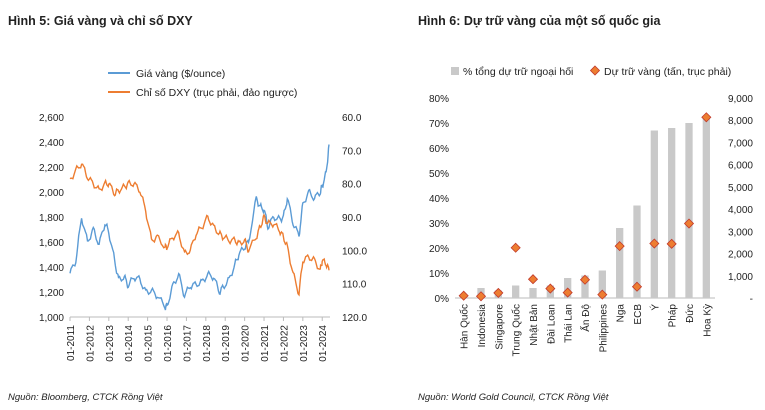 The width and height of the screenshot is (765, 410). I want to click on y-right-tick-label: 2,000, so click(740, 255).